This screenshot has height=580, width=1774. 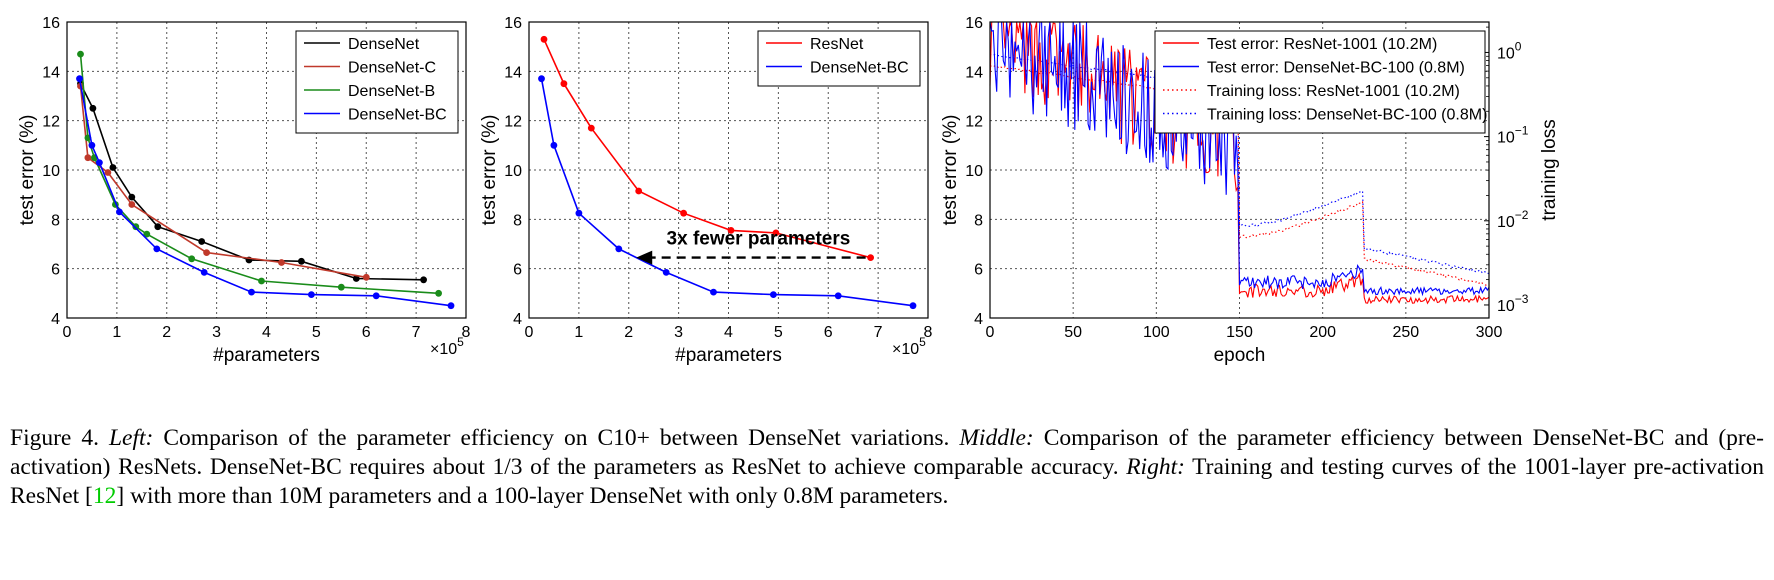 I want to click on right-axes-frame, so click(x=1239, y=170).